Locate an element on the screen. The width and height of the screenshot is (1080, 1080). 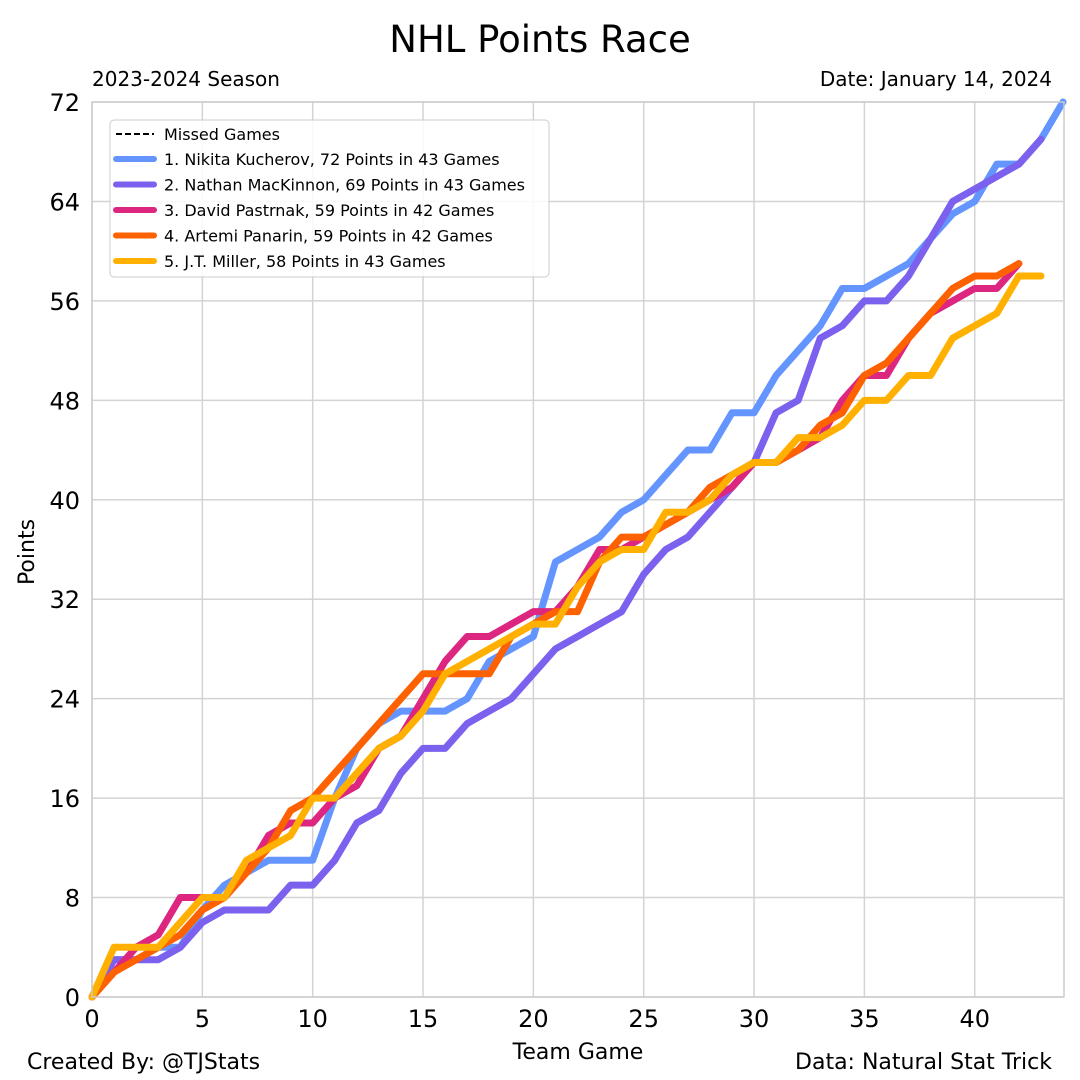
y-tick-label: 16 is located at coordinates (64, 799).